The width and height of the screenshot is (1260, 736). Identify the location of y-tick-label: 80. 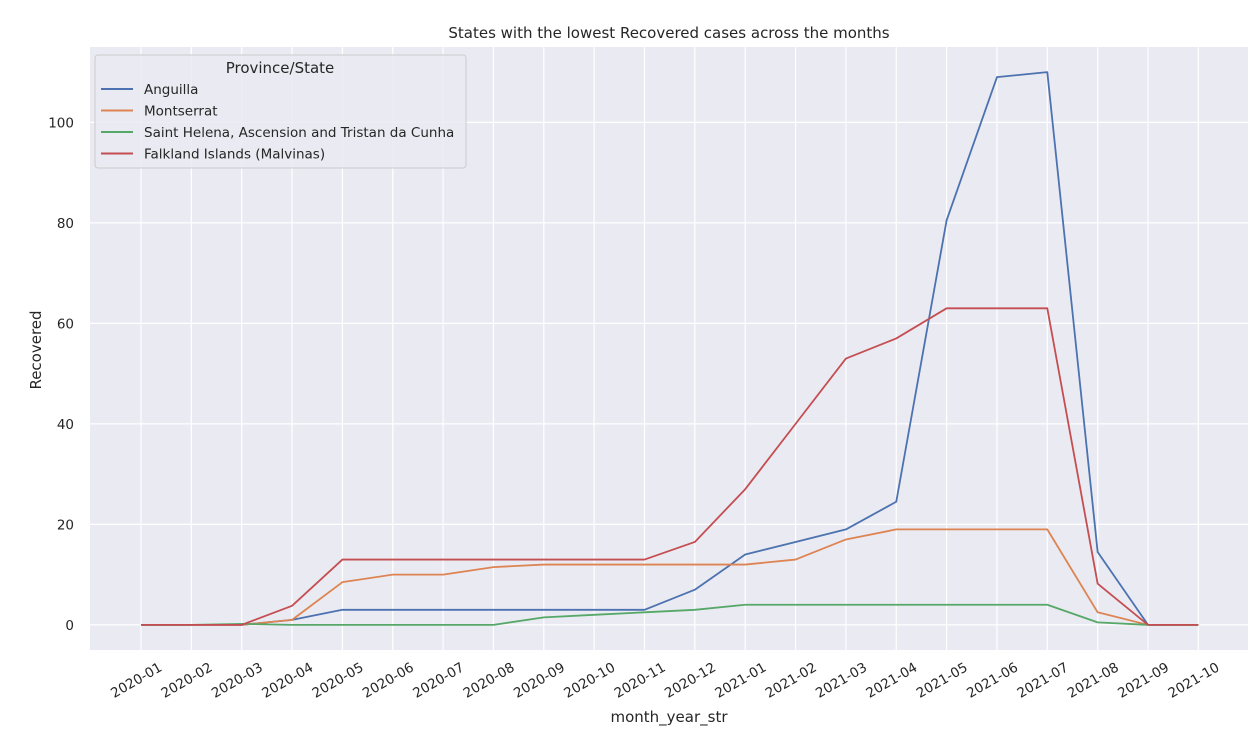
(65, 224).